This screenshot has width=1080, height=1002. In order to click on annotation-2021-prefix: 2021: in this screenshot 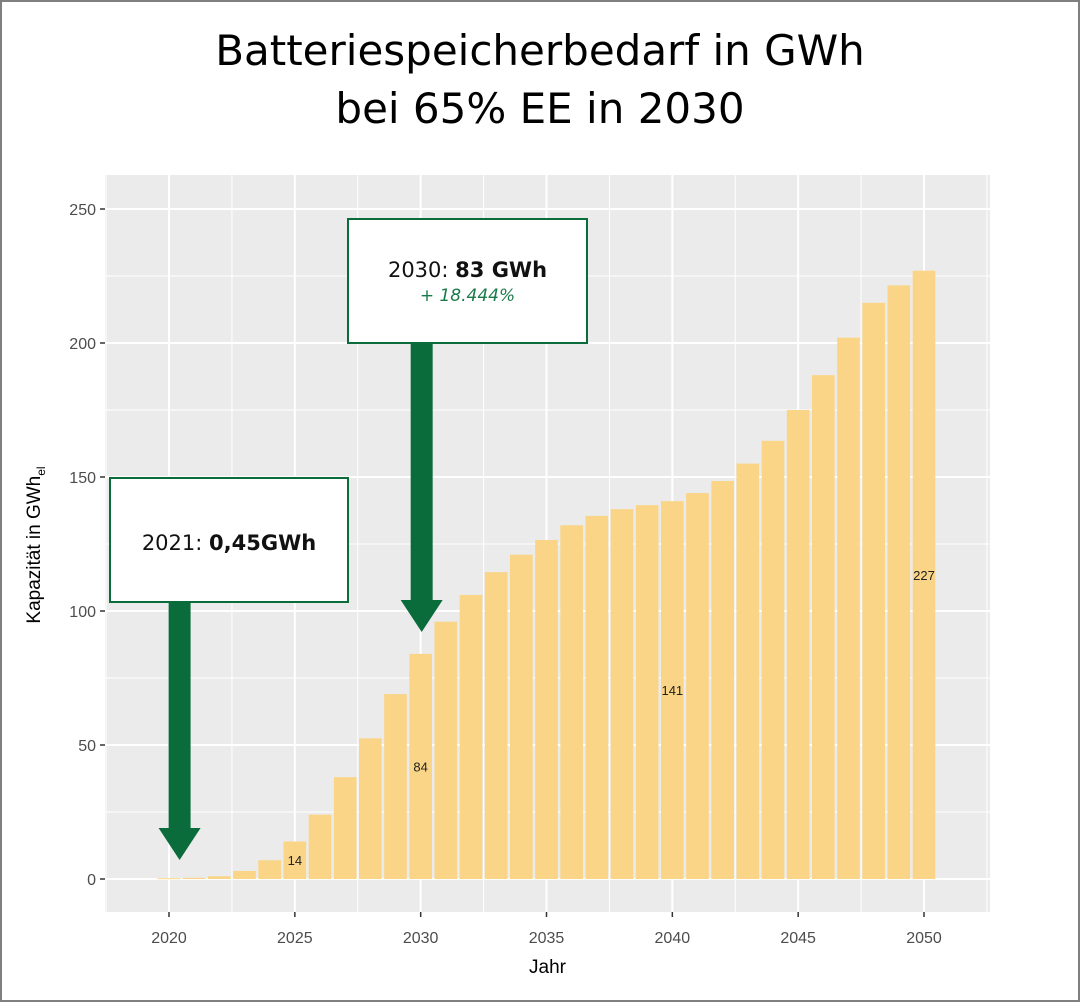, I will do `click(175, 543)`.